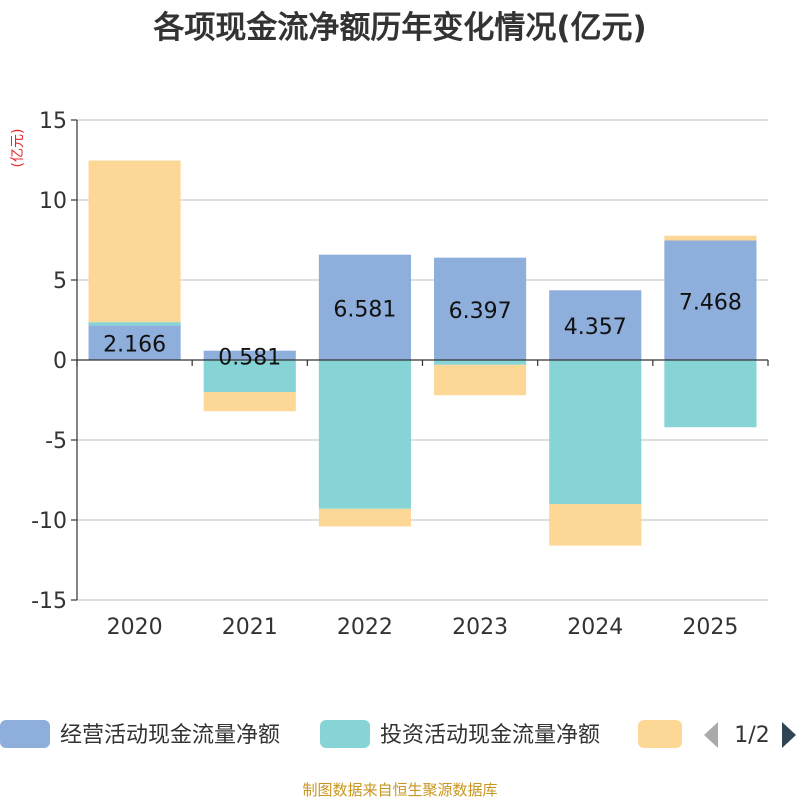  I want to click on x-tick-label: 2020, so click(135, 627).